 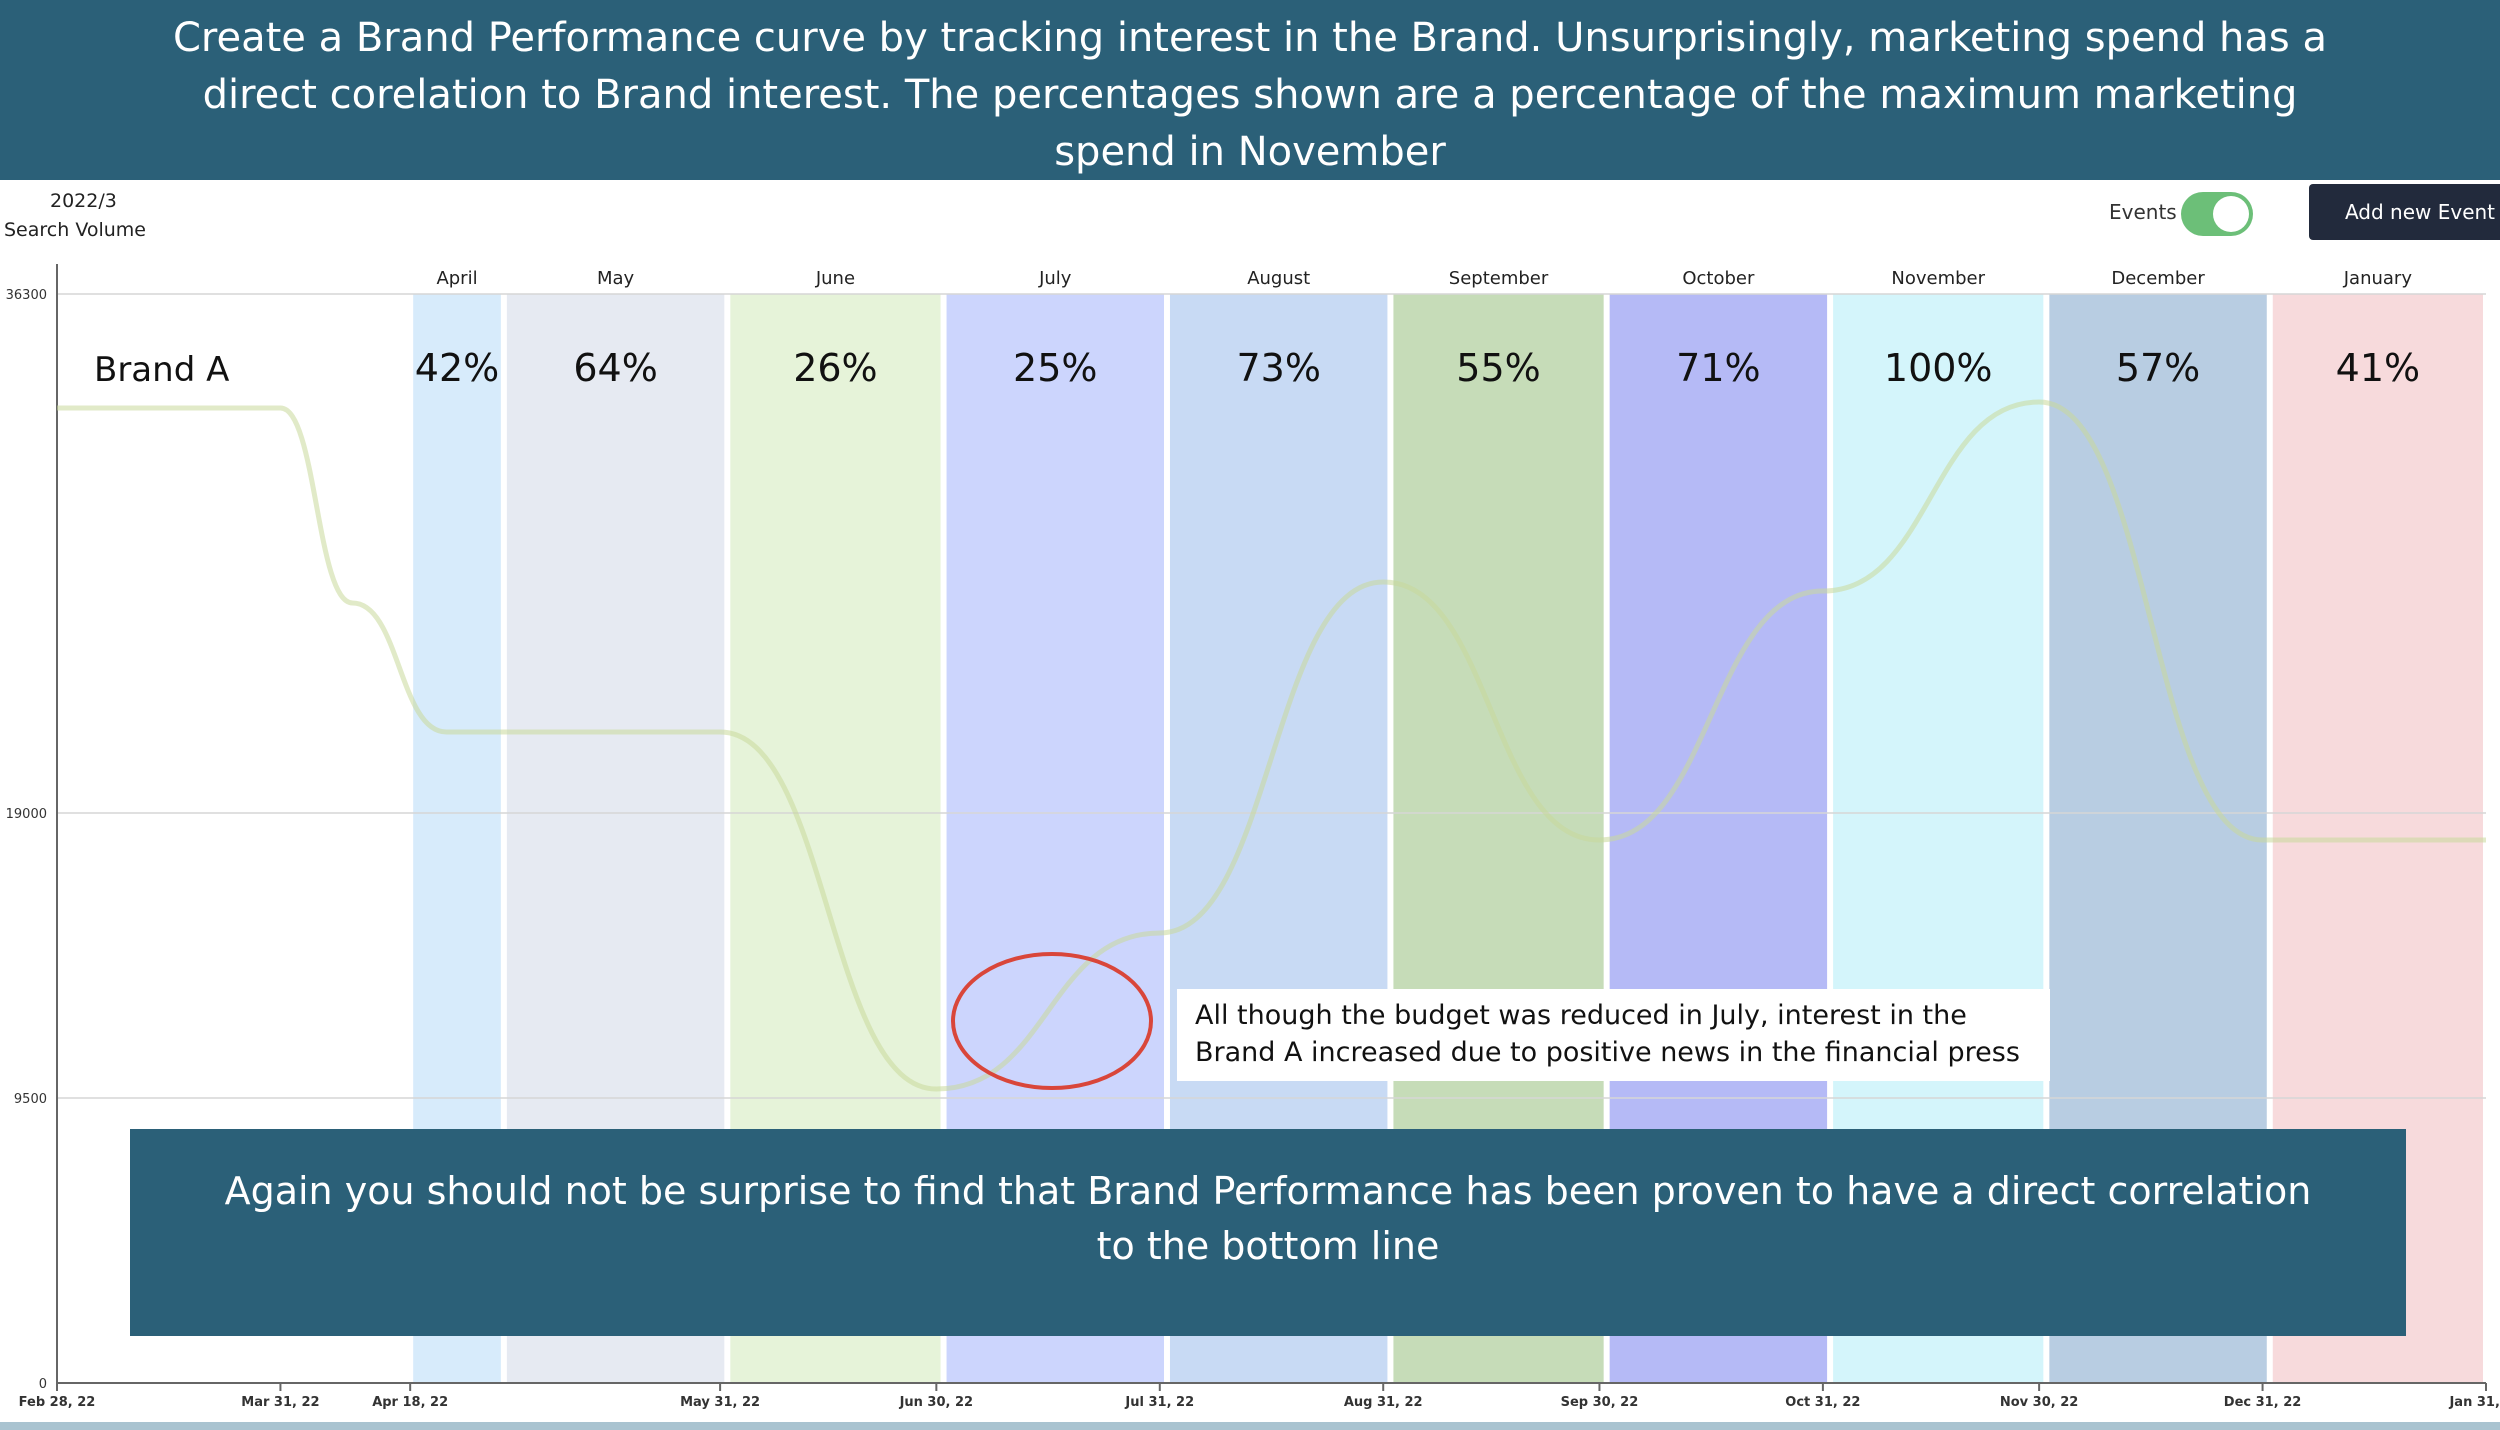 I want to click on events-label: Events, so click(x=2143, y=212).